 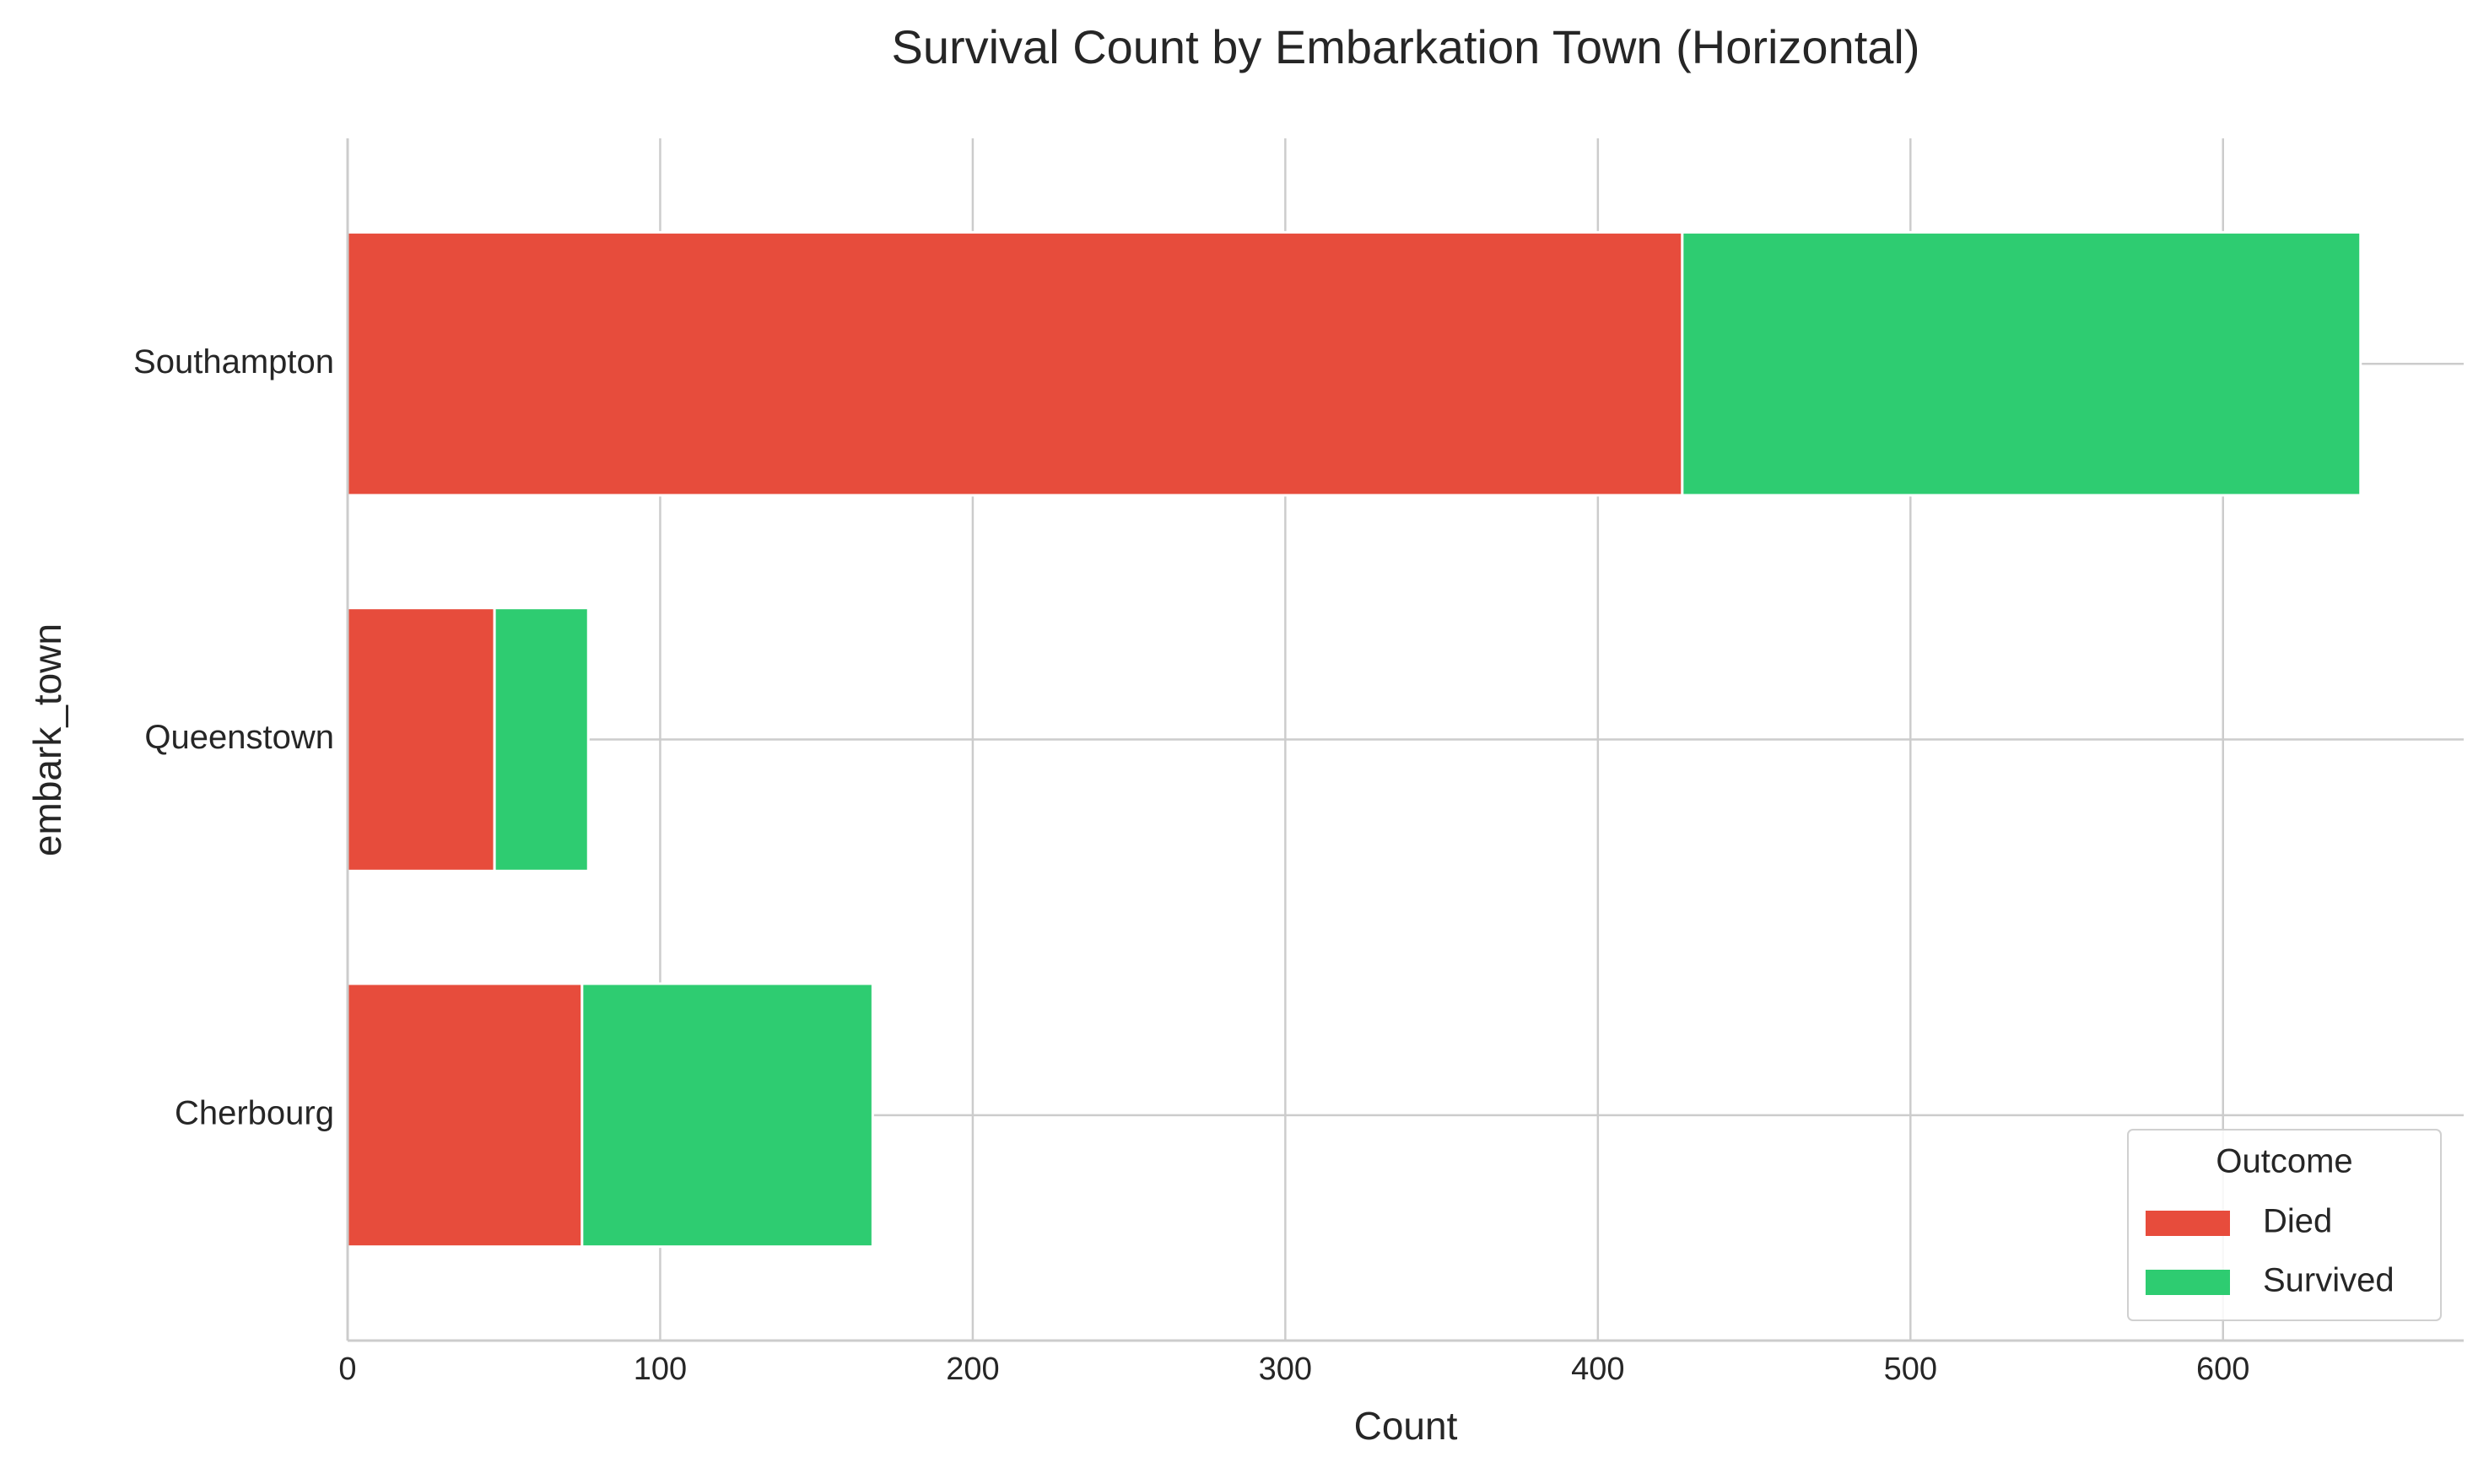 I want to click on x-tick-label: 400, so click(x=1597, y=1369).